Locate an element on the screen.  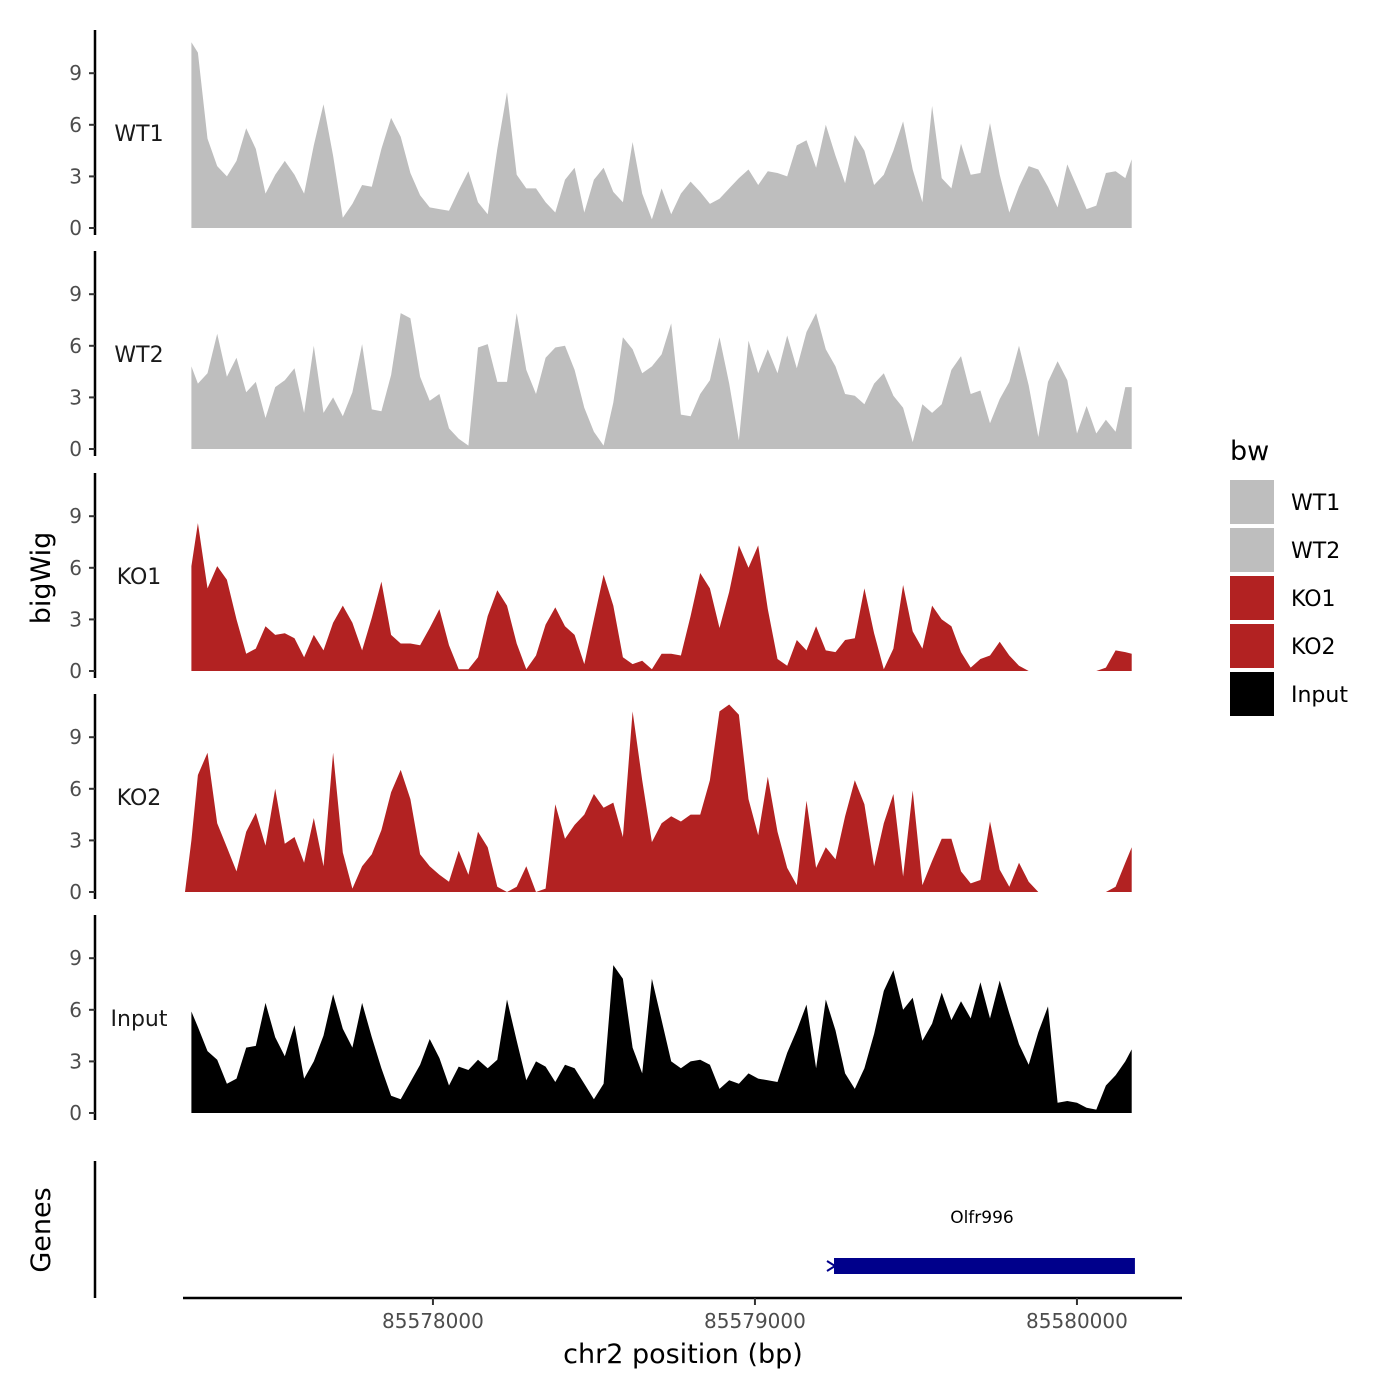
gene-track: Olfr996 is located at coordinates (614, 1229).